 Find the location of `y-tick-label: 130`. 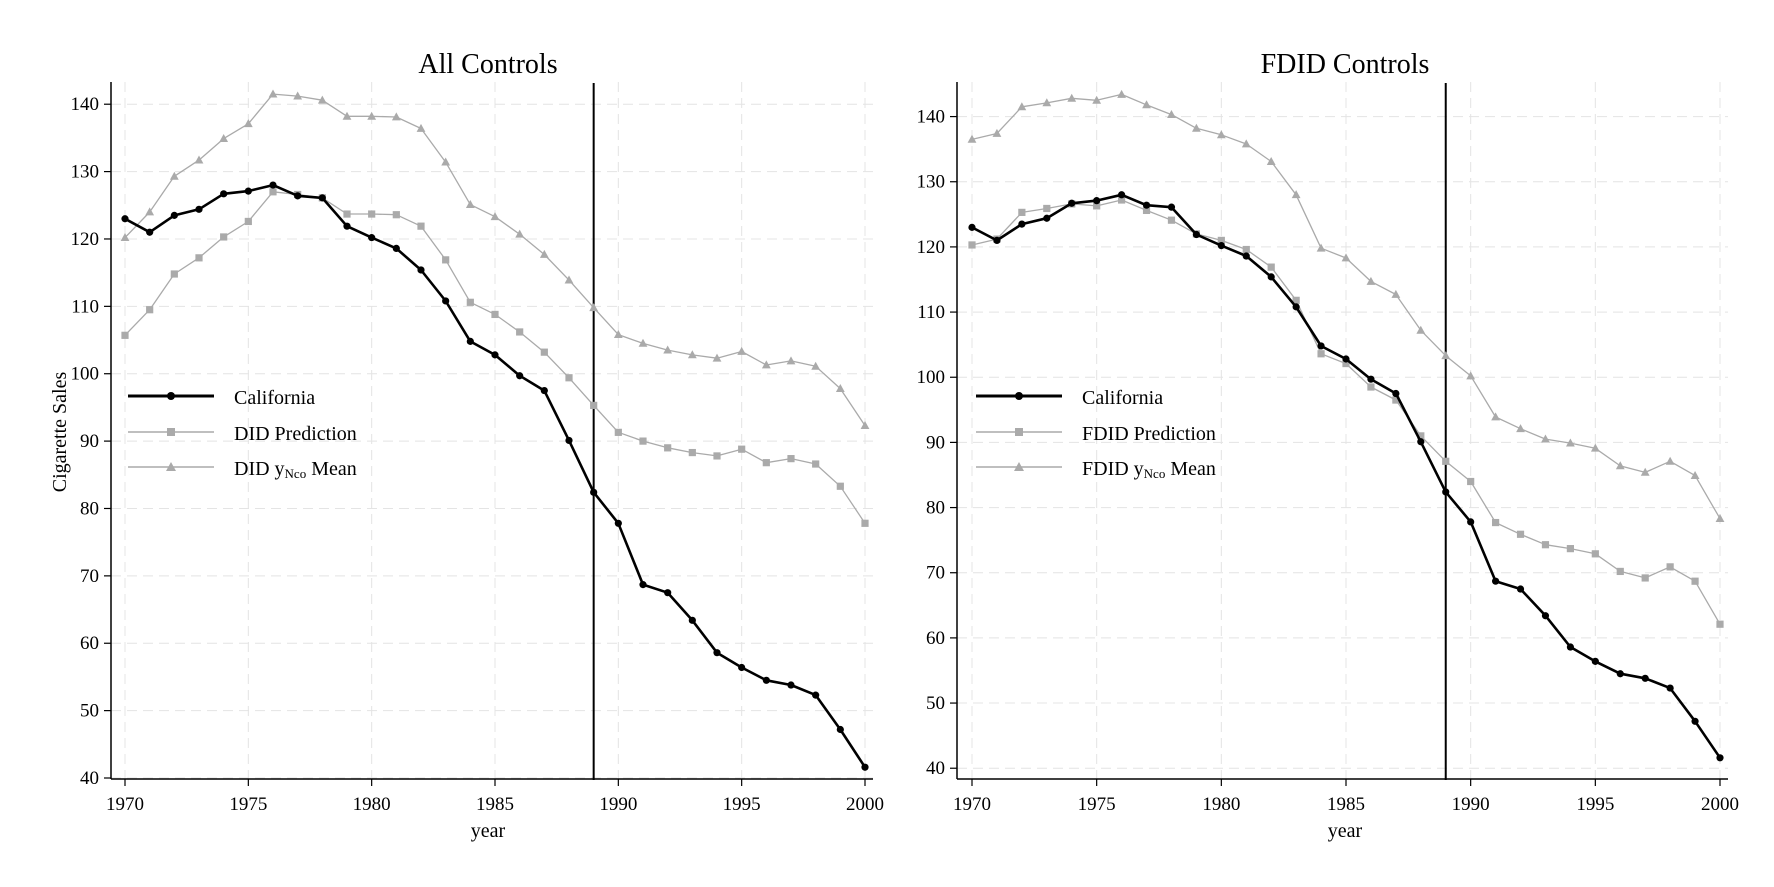

y-tick-label: 130 is located at coordinates (85, 172).